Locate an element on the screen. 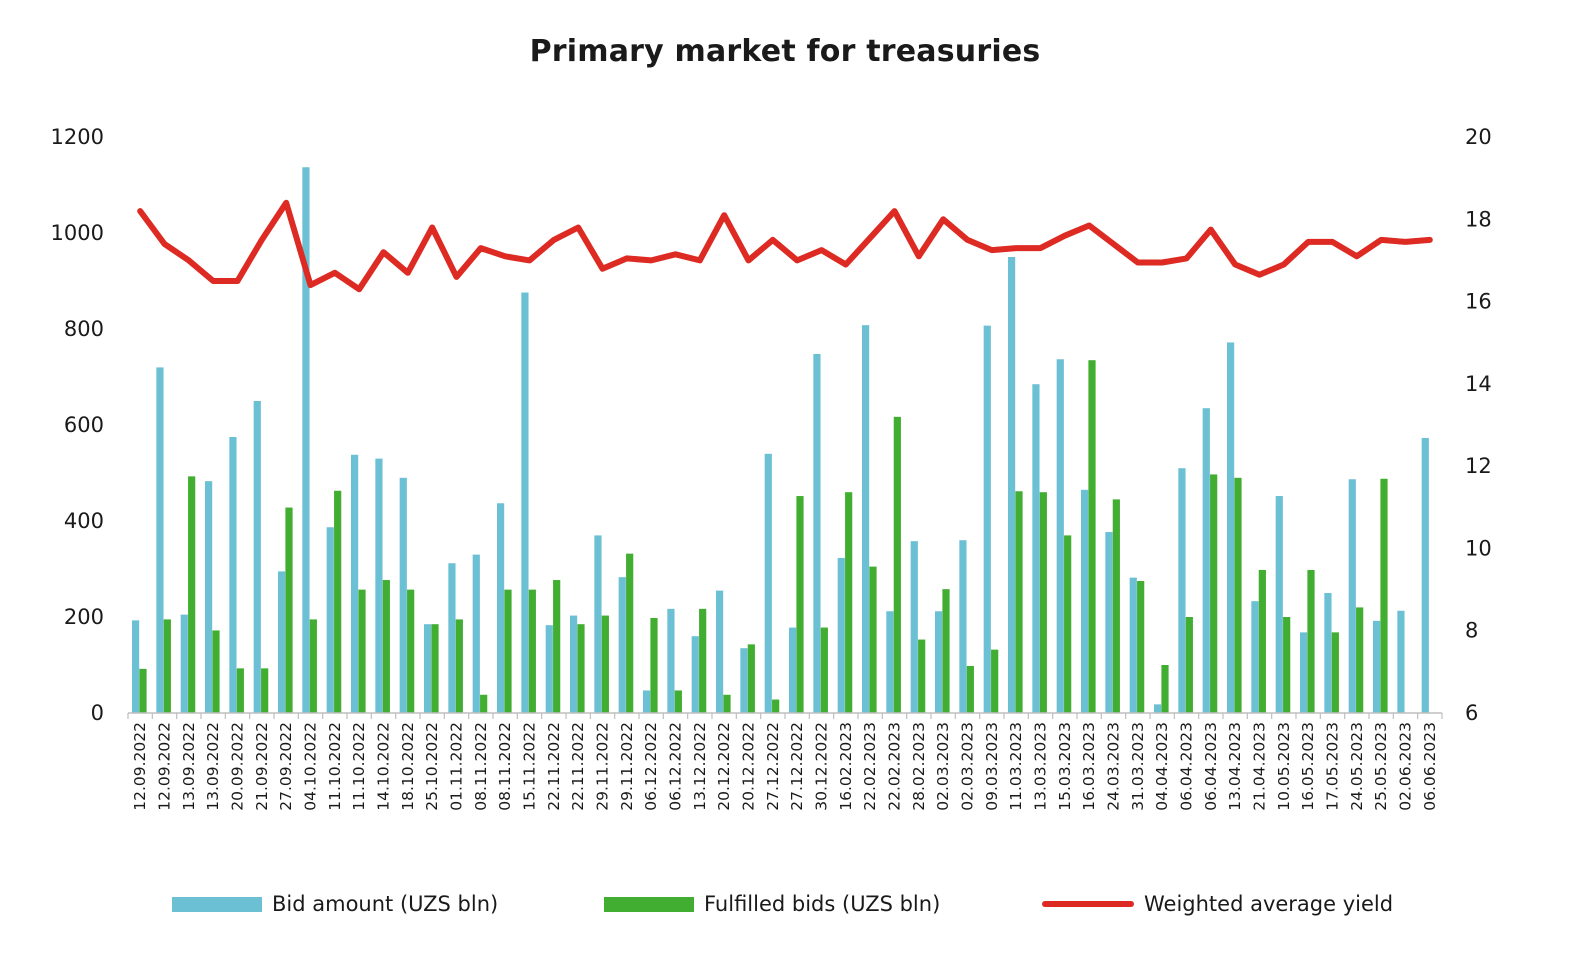  x-tick-label: 02.06.2023 is located at coordinates (1406, 766).